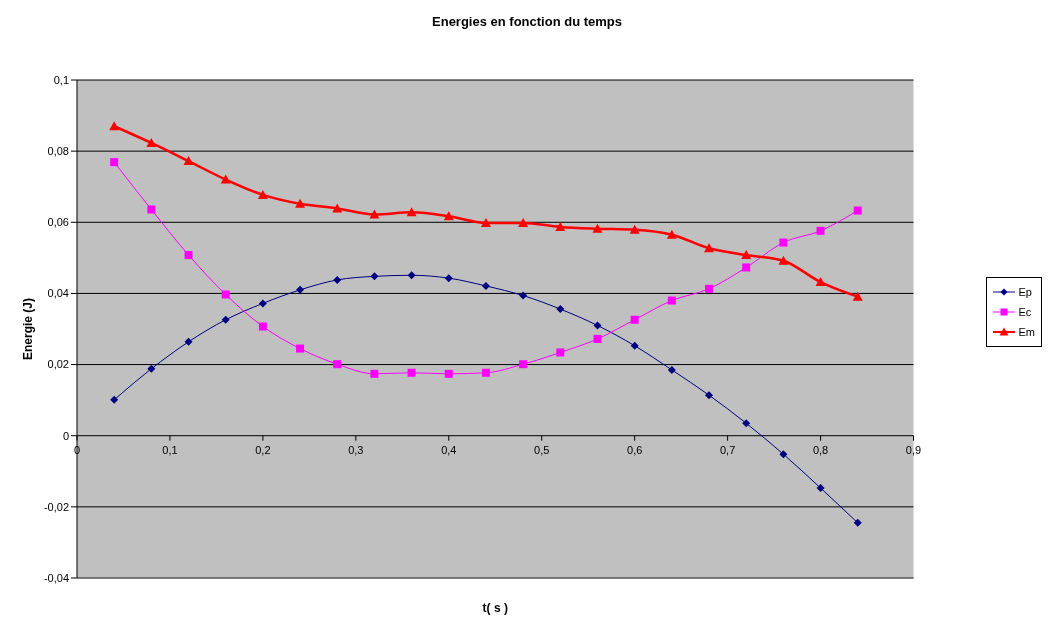 Image resolution: width=1054 pixels, height=626 pixels. What do you see at coordinates (58, 222) in the screenshot?
I see `y-tick-label: 0,06` at bounding box center [58, 222].